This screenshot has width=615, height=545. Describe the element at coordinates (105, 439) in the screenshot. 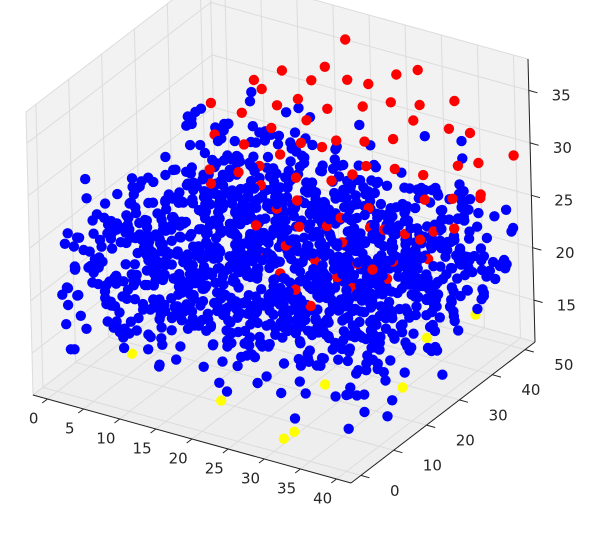

I see `x-tick-label: 10` at that location.